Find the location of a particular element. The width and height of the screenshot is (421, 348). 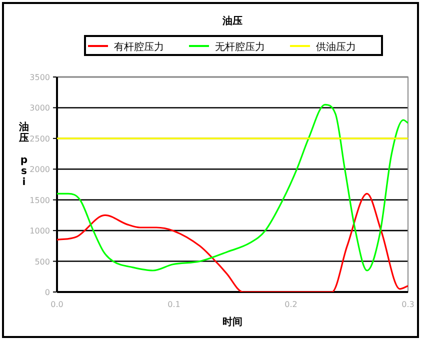

x-axis-title: 时间 is located at coordinates (232, 322).